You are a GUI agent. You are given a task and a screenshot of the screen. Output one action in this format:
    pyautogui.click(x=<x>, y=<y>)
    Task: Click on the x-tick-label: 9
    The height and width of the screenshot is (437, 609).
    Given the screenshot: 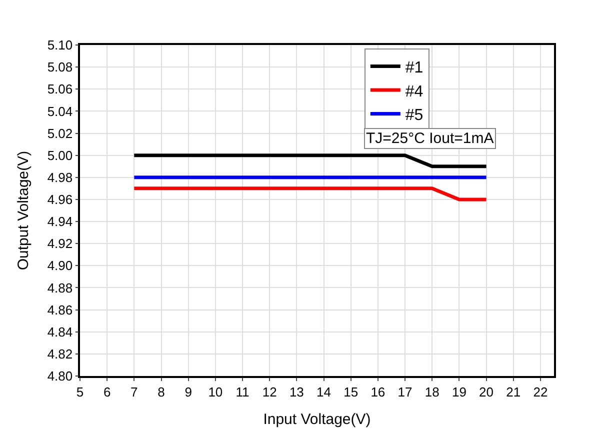 What is the action you would take?
    pyautogui.click(x=188, y=392)
    